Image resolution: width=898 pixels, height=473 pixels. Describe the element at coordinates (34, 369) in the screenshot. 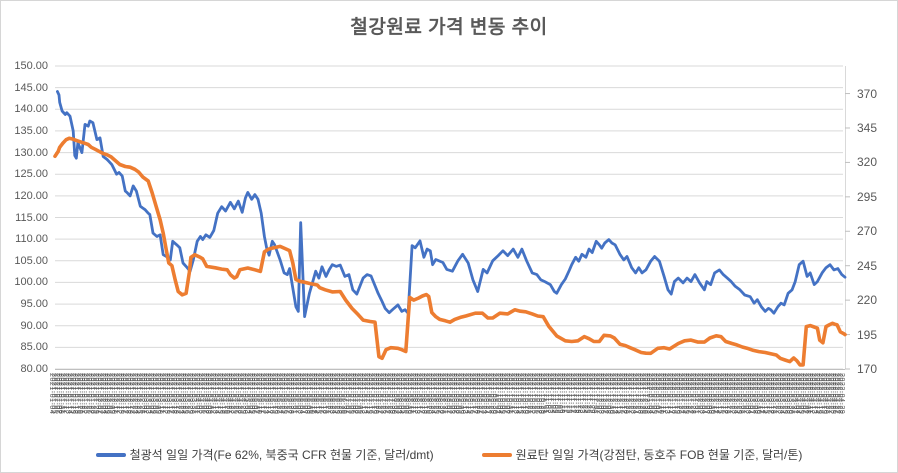

I see `y-axis-left-tick-label: 80.00` at that location.